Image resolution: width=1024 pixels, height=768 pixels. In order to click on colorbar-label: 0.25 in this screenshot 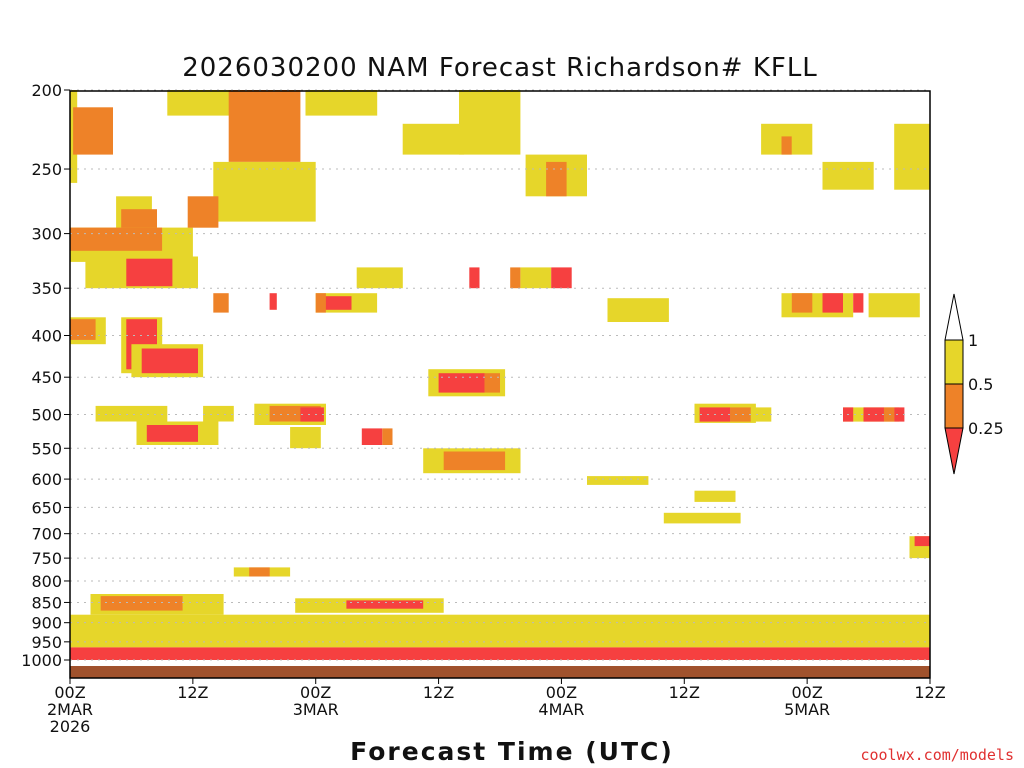, I will do `click(986, 428)`.